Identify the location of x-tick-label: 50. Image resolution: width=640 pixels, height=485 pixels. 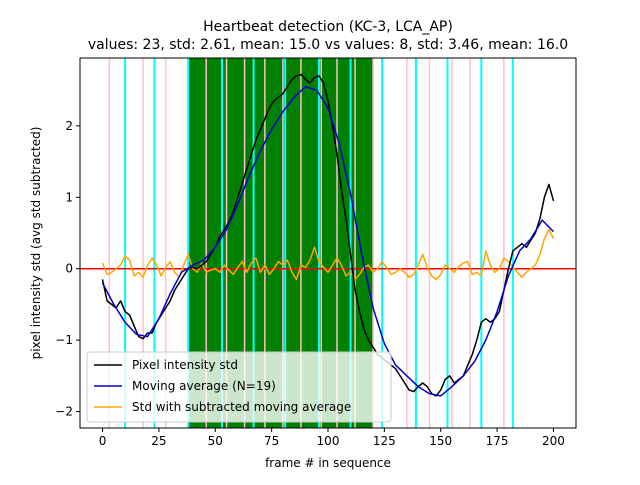
(215, 441).